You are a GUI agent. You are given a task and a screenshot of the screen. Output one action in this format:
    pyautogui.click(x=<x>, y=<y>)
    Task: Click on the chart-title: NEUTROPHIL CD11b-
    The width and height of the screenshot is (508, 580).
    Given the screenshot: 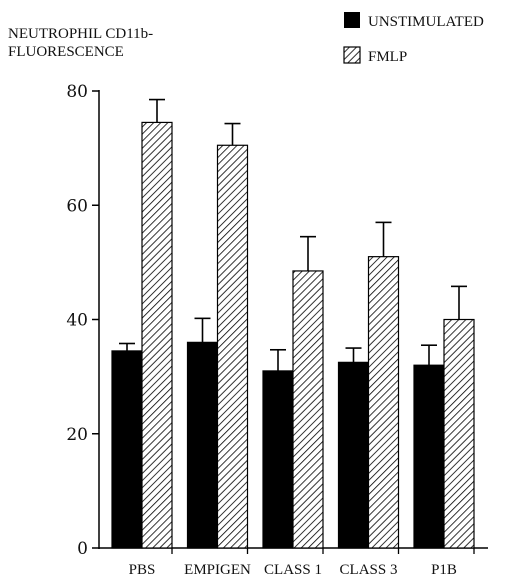 What is the action you would take?
    pyautogui.click(x=80, y=34)
    